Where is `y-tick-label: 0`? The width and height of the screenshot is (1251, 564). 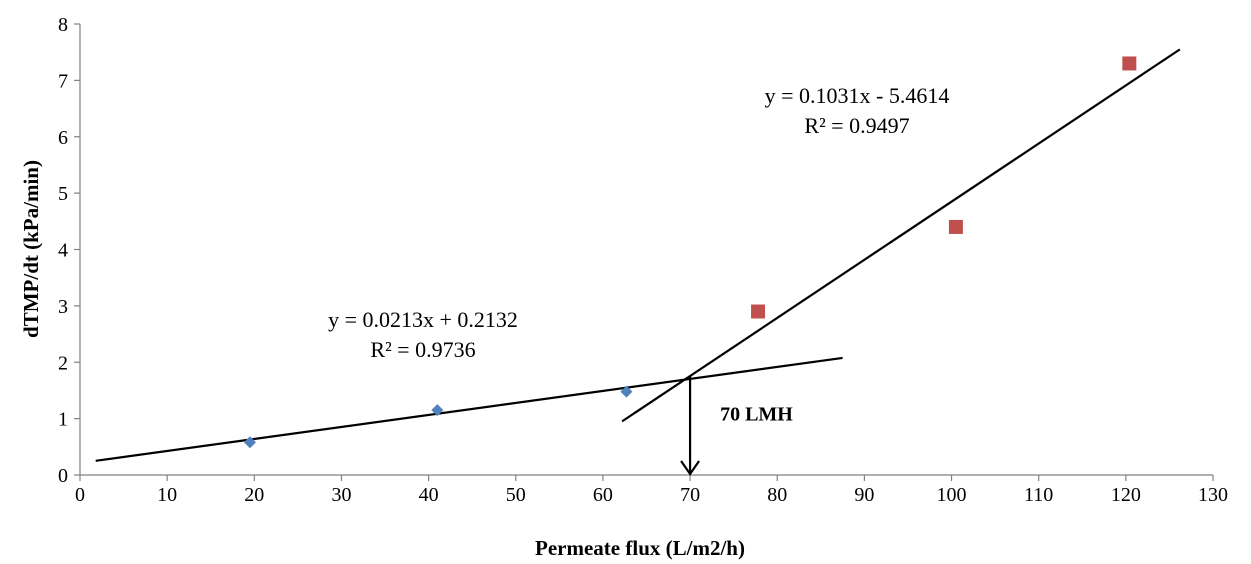 y-tick-label: 0 is located at coordinates (63, 476).